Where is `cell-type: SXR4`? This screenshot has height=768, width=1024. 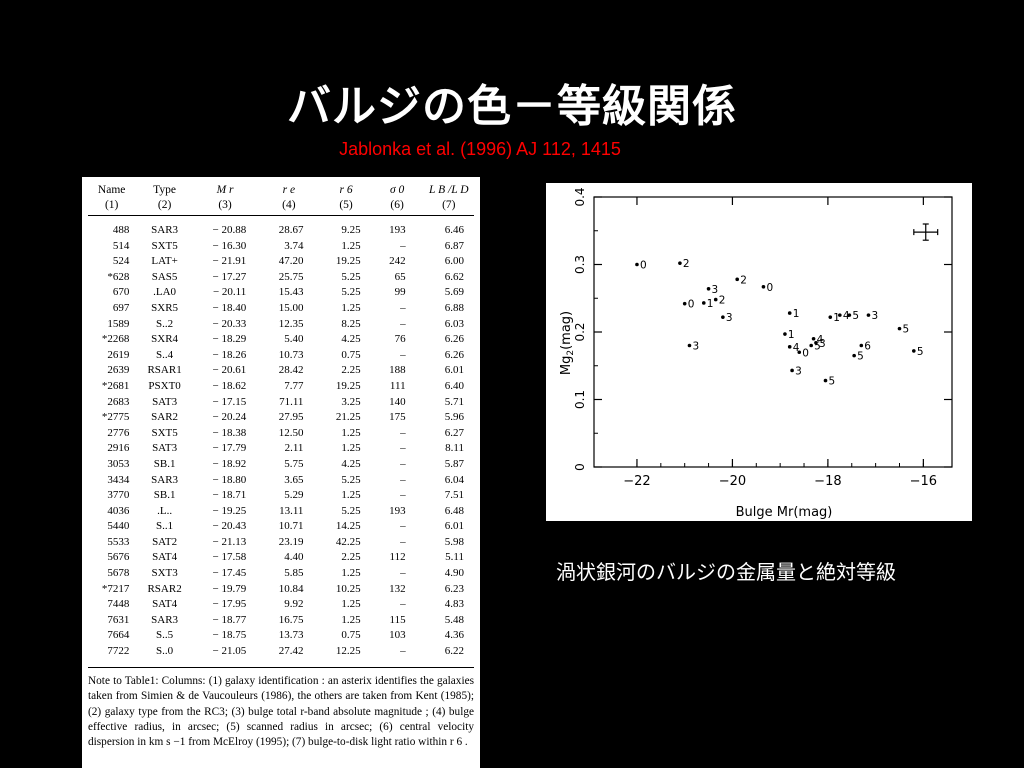
cell-type: SXR4 is located at coordinates (165, 339).